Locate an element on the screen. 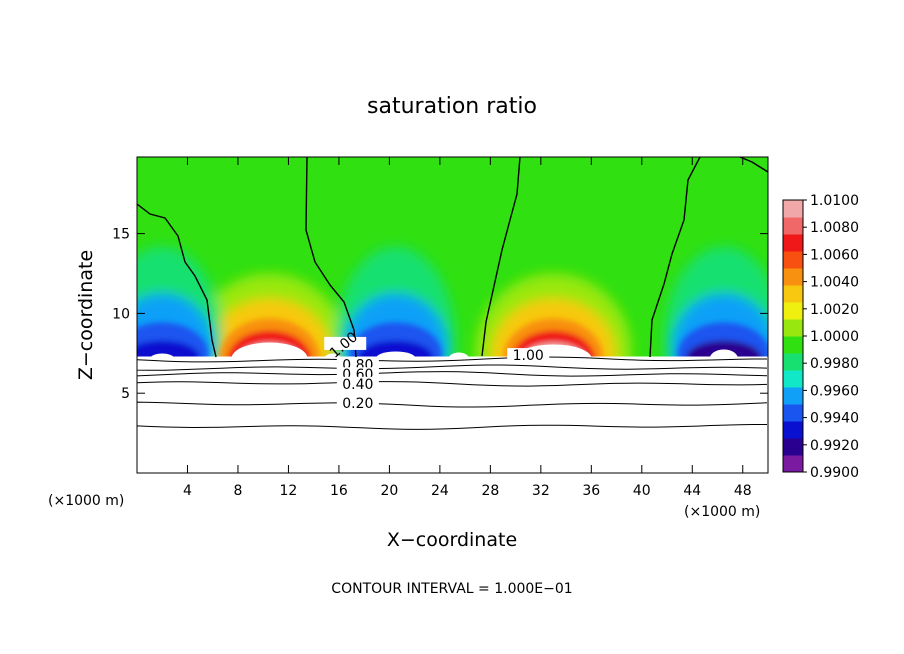  colorbar-label: 0.9920 is located at coordinates (834, 446).